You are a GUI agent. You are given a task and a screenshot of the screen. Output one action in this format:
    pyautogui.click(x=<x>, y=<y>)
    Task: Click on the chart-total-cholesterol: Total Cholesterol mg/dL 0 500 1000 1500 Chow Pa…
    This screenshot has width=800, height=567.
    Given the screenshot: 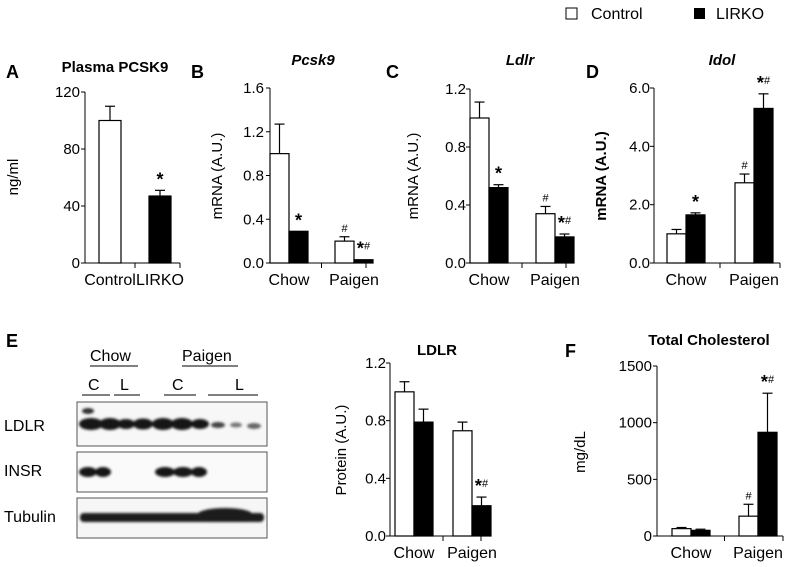 What is the action you would take?
    pyautogui.click(x=678, y=447)
    